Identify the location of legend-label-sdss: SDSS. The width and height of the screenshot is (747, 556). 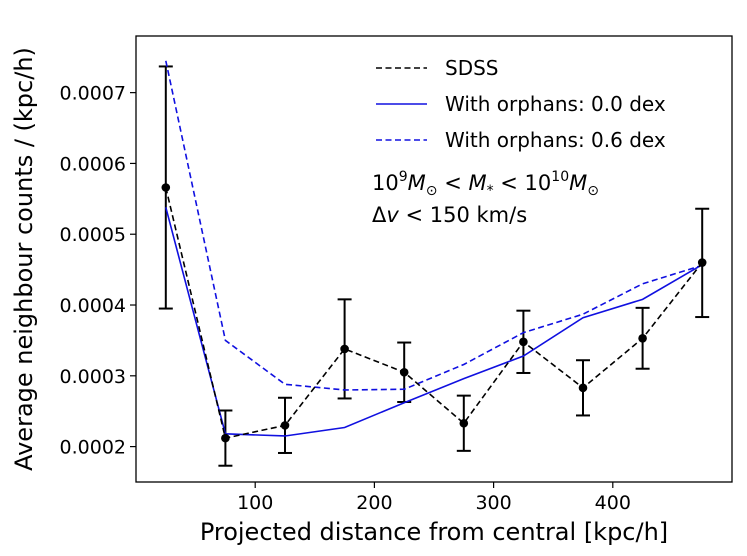
(472, 68).